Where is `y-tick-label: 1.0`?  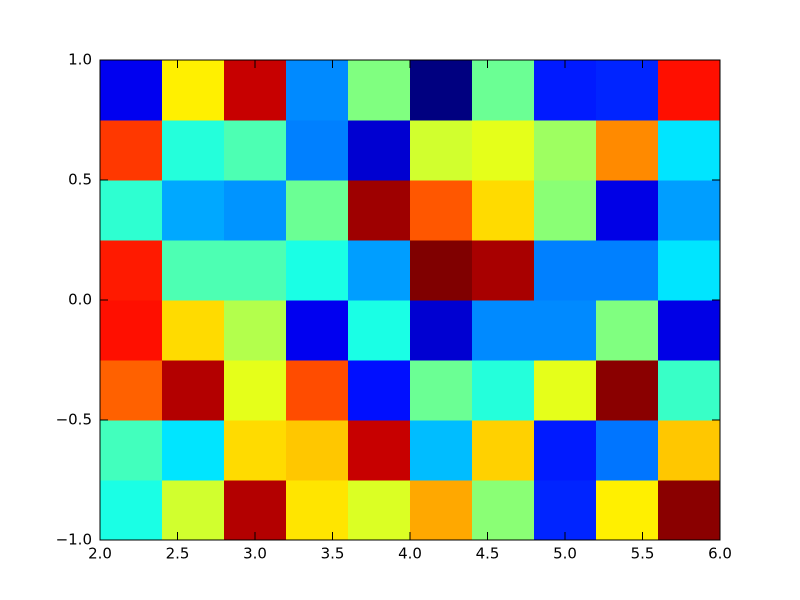
y-tick-label: 1.0 is located at coordinates (80, 60).